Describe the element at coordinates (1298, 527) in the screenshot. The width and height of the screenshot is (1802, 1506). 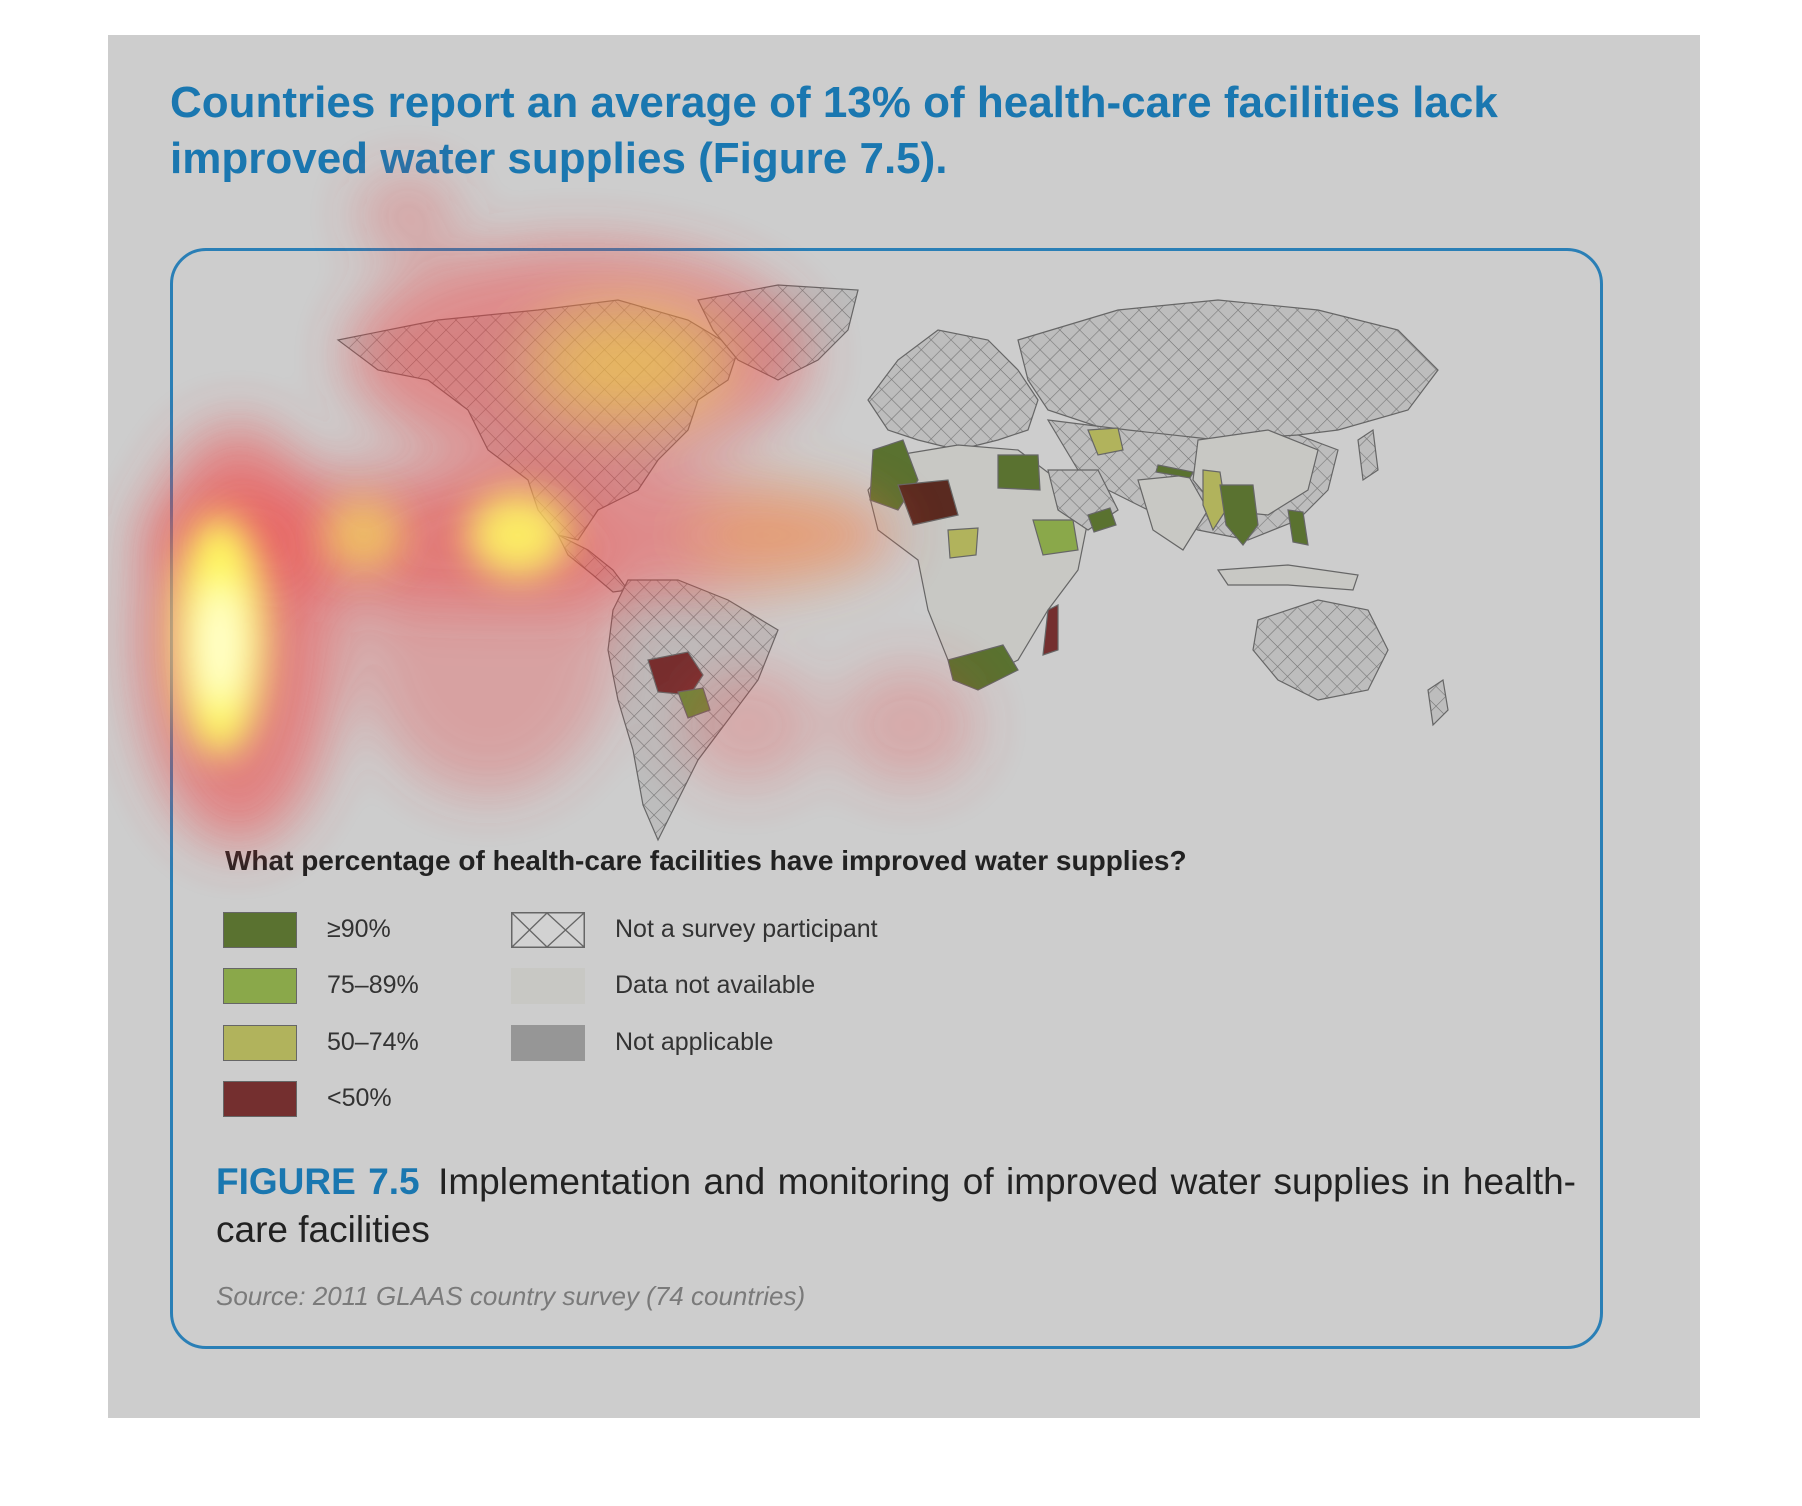
I see `philippines-region` at that location.